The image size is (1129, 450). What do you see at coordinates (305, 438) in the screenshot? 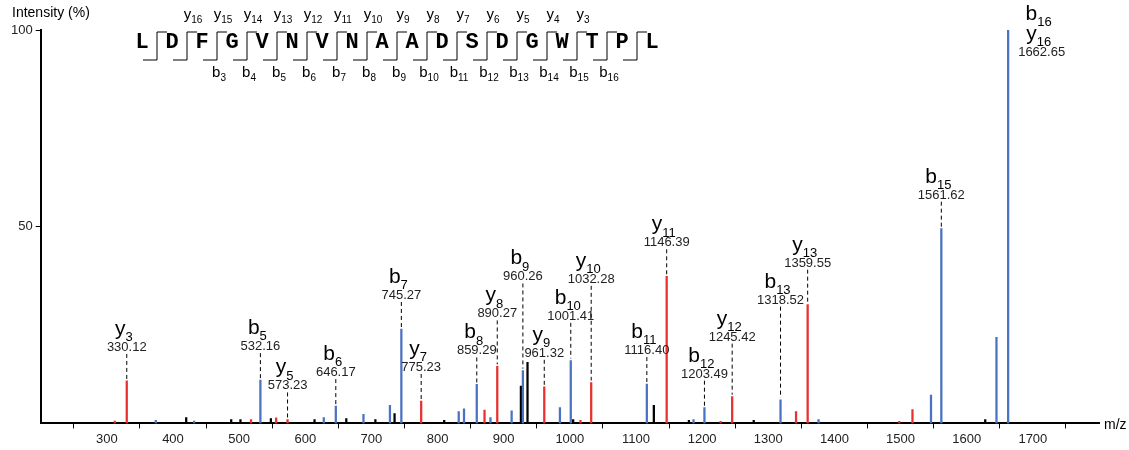
I see `x-tick-label: 600` at bounding box center [305, 438].